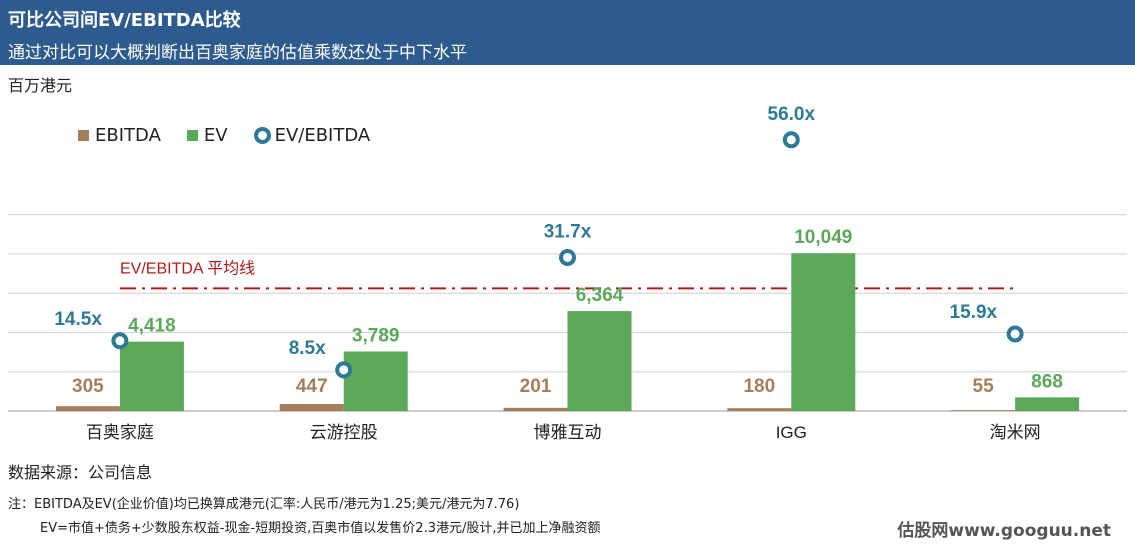 Image resolution: width=1135 pixels, height=547 pixels. I want to click on legend-swatch-ev, so click(192, 135).